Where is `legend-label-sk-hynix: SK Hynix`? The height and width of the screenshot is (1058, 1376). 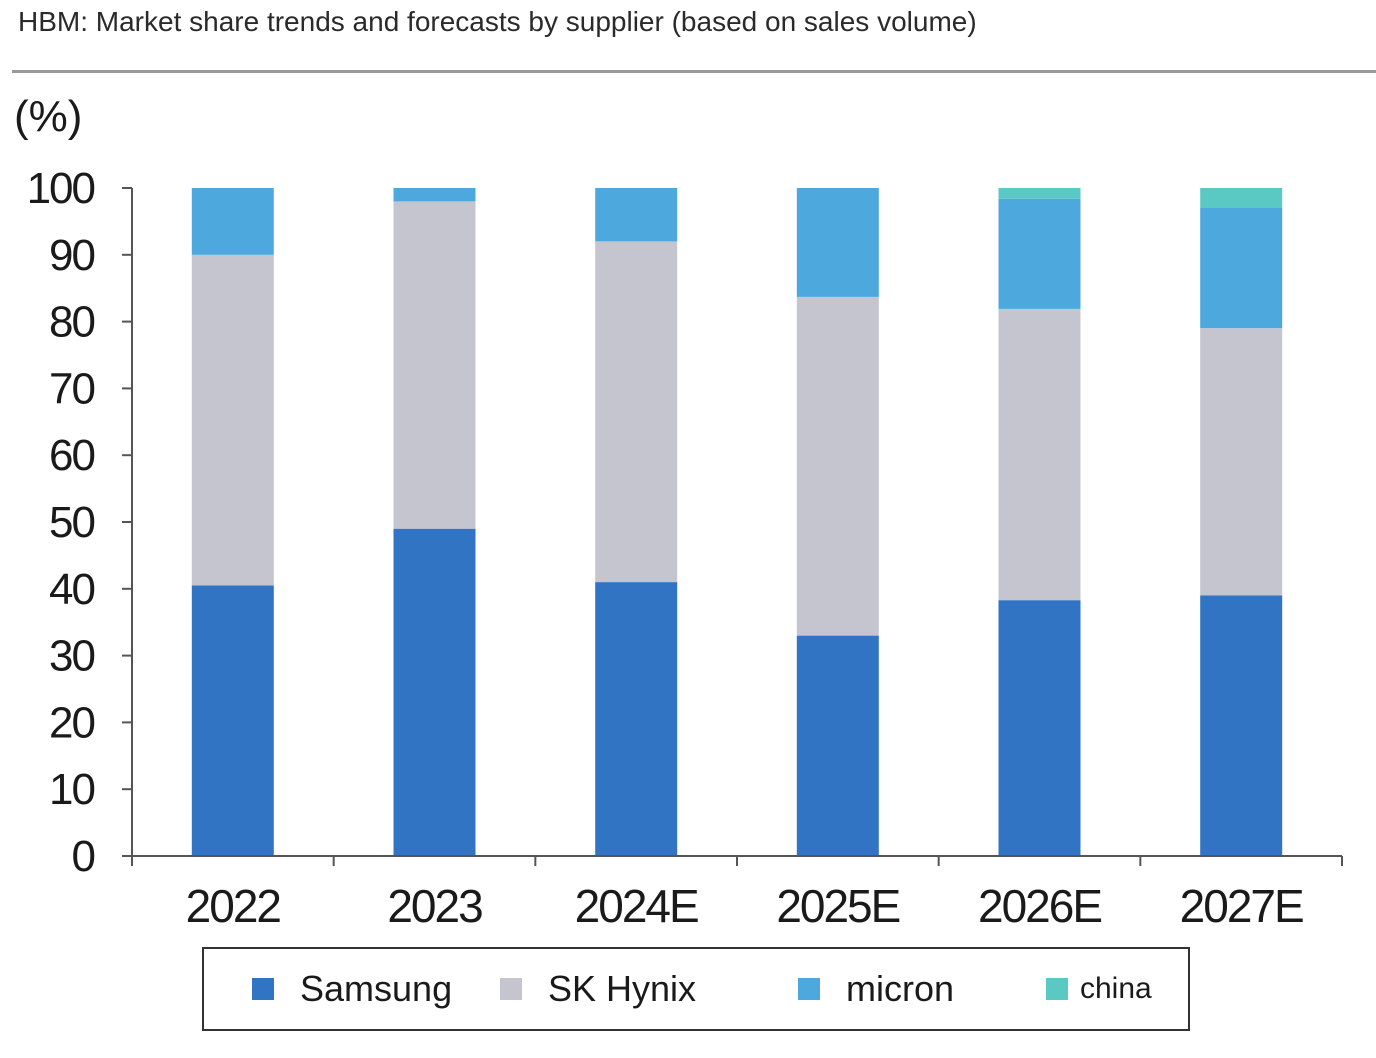 legend-label-sk-hynix: SK Hynix is located at coordinates (622, 988).